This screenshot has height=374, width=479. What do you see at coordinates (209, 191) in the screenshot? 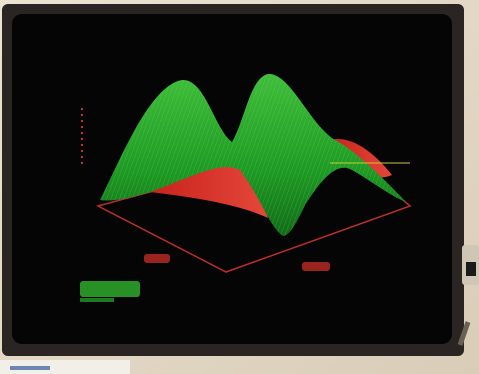
I see `surface-underside` at bounding box center [209, 191].